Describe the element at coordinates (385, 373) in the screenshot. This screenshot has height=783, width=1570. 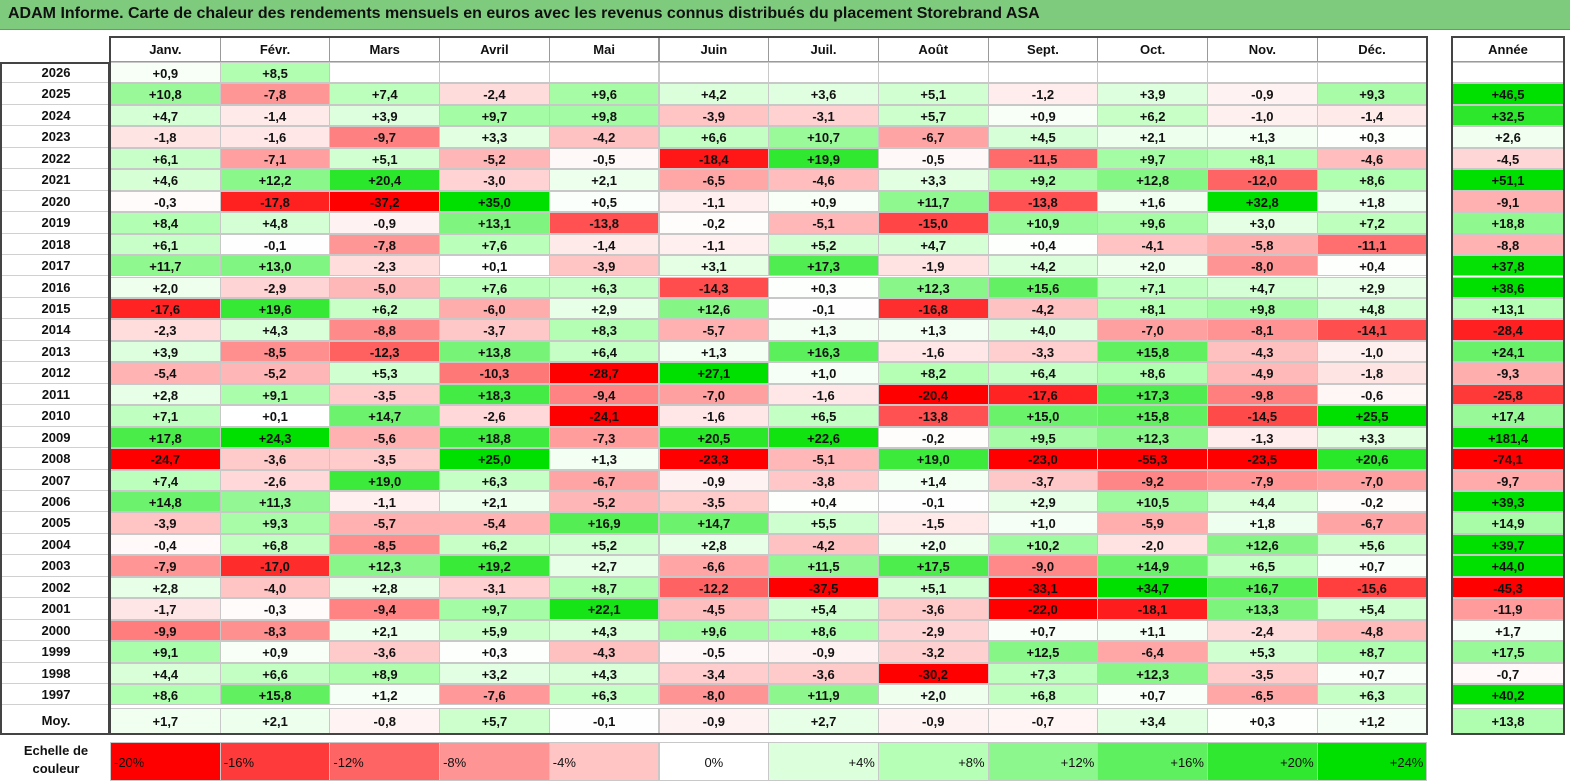
I see `heatmap-cell: +5,3` at that location.